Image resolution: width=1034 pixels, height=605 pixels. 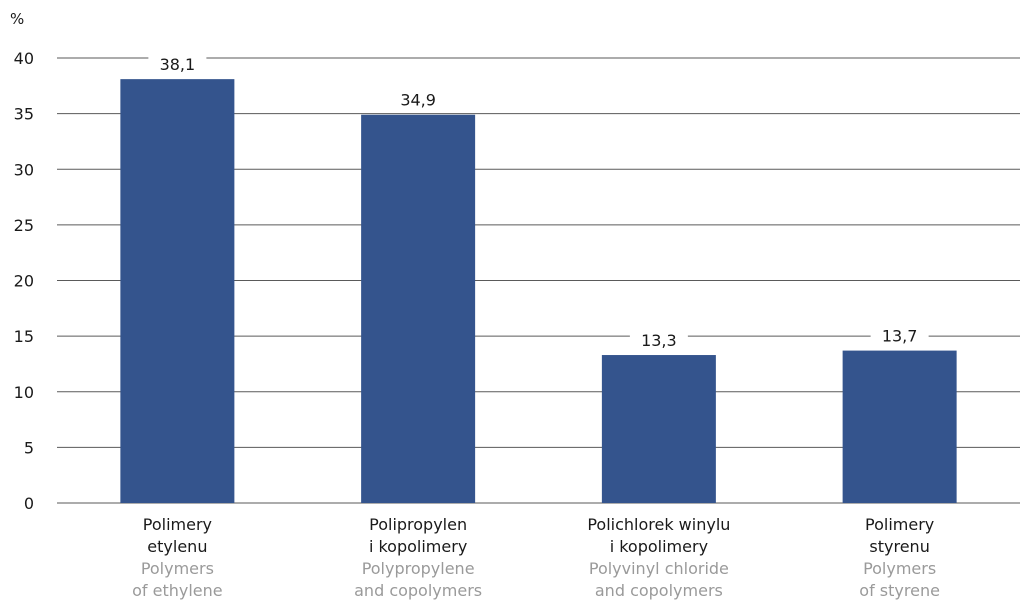 I want to click on data-label: 34,9, so click(x=418, y=100).